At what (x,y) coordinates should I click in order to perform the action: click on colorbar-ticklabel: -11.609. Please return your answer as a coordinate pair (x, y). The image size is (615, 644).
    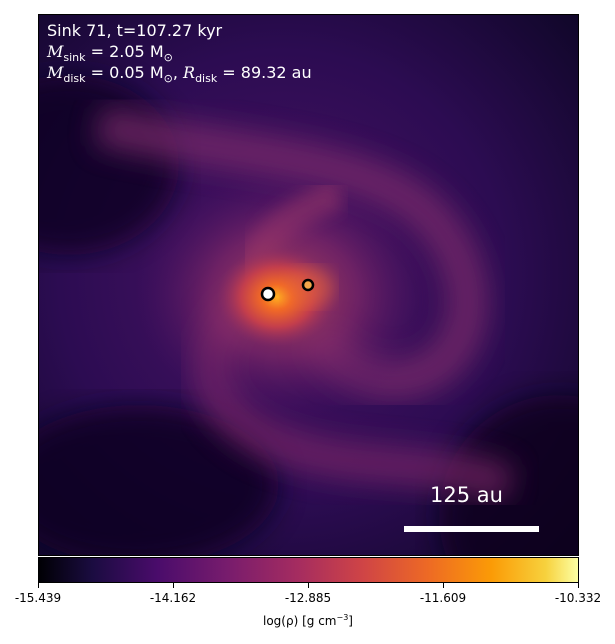
    Looking at the image, I should click on (443, 598).